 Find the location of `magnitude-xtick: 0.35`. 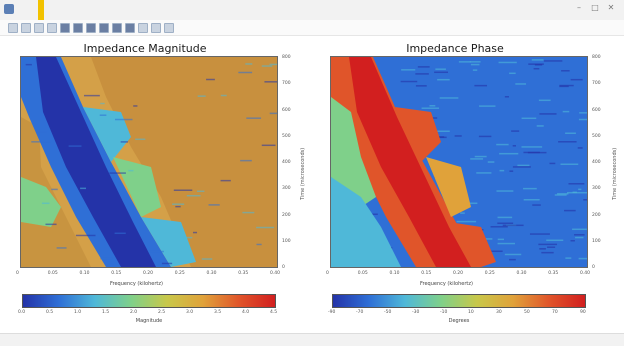

magnitude-xtick: 0.35 is located at coordinates (243, 273).